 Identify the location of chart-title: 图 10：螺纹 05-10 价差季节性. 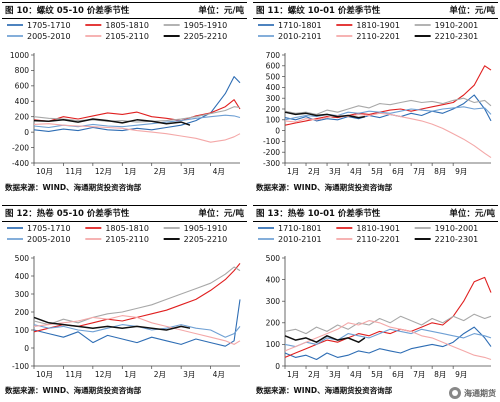
(67, 11).